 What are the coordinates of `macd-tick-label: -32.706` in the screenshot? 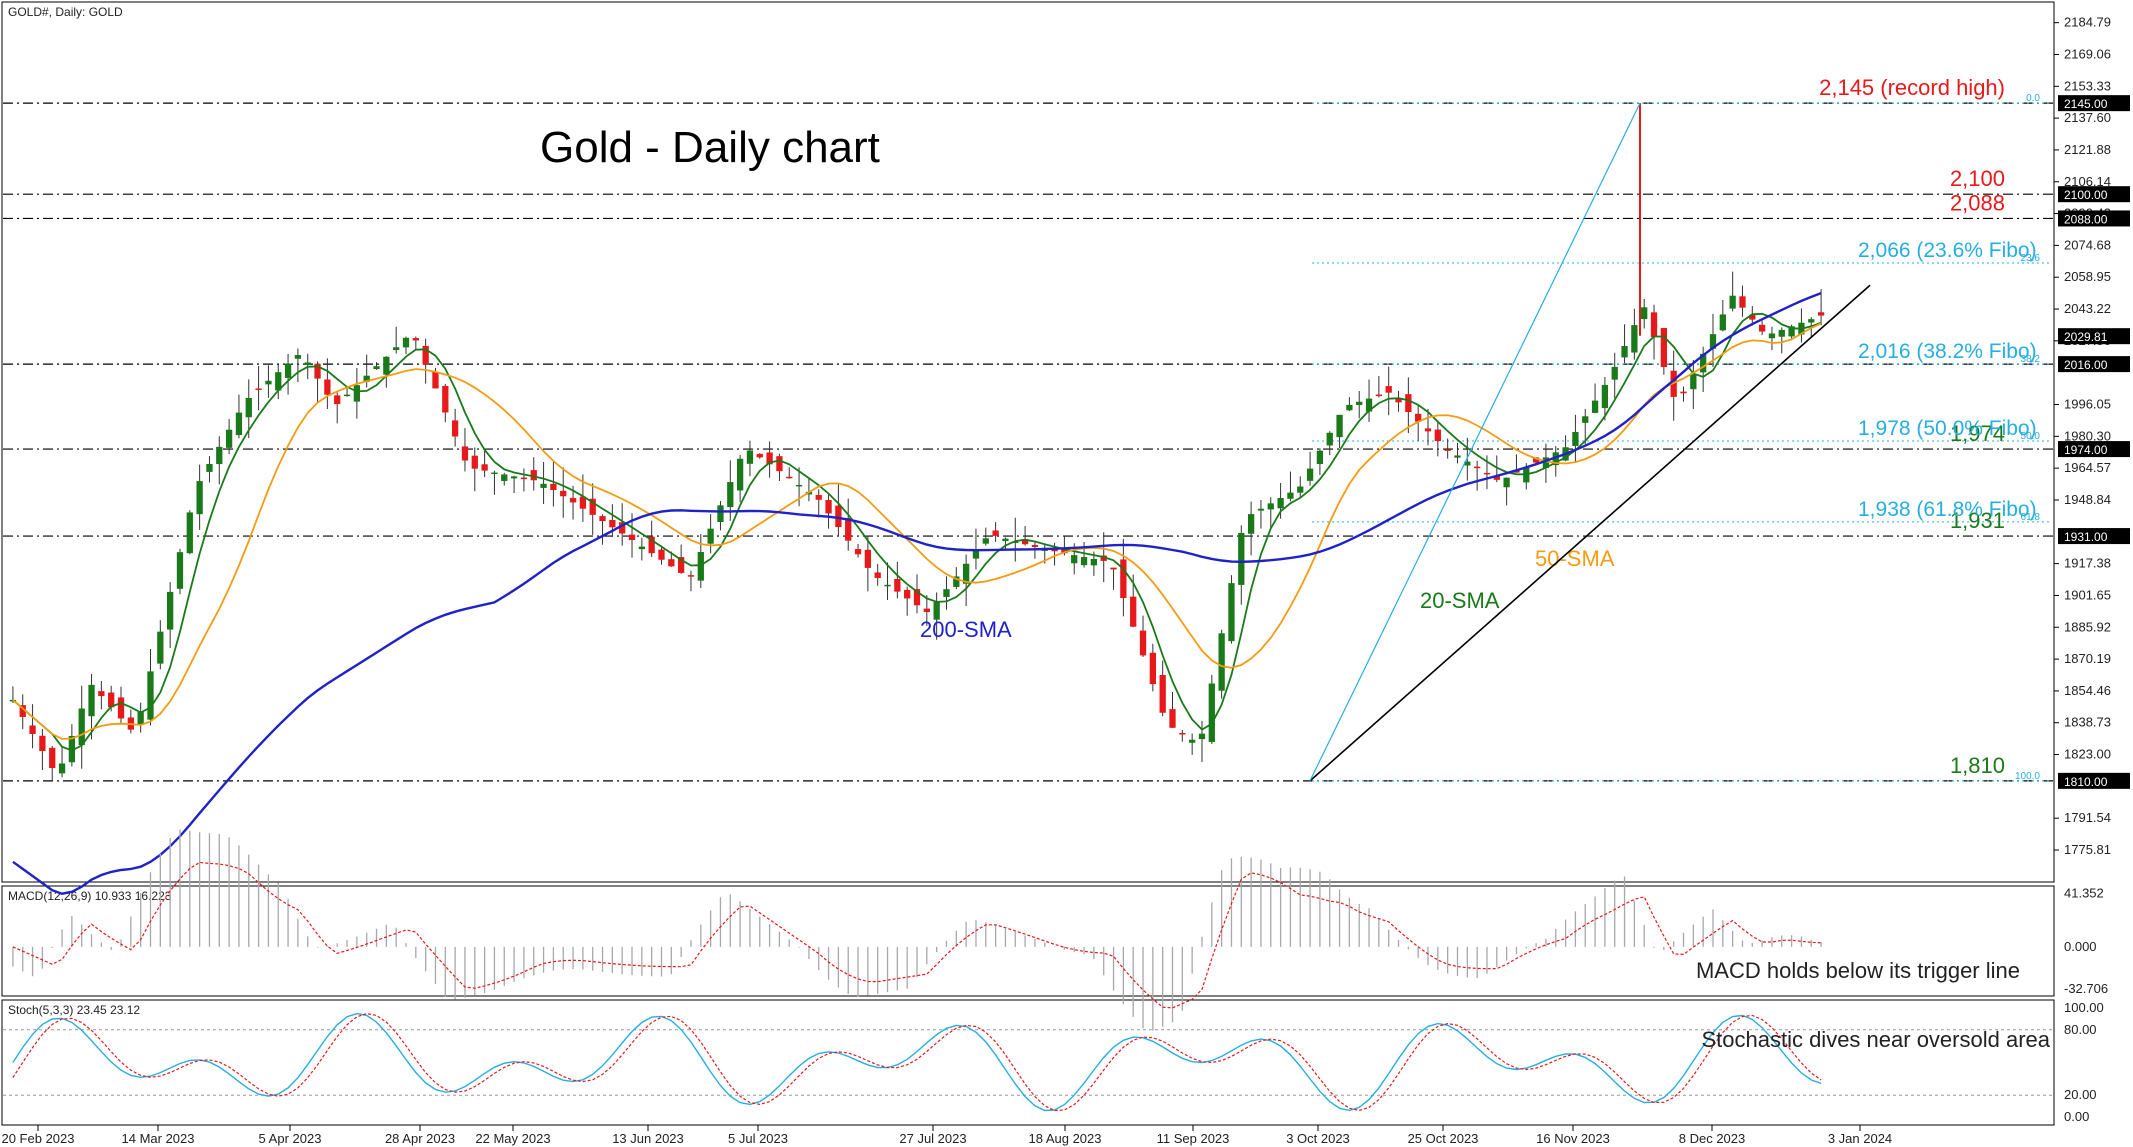 It's located at (2086, 988).